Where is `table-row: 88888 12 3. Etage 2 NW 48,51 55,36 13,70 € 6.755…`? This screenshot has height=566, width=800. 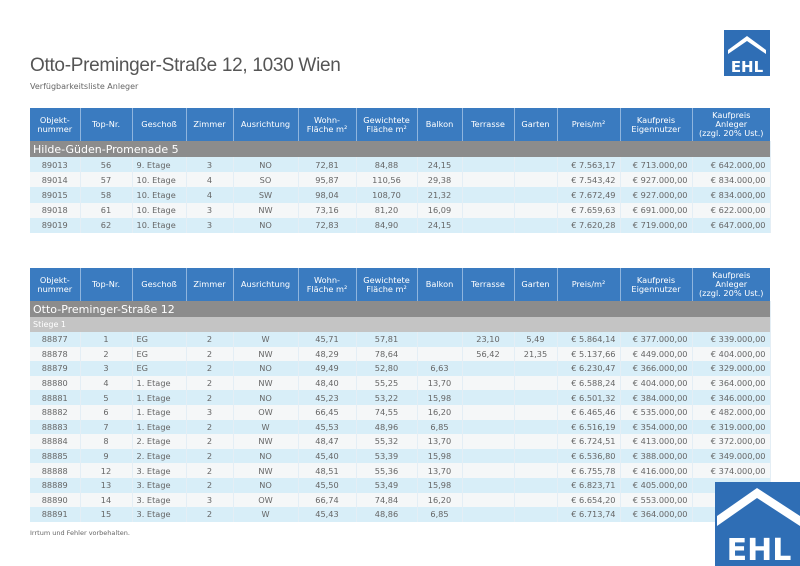 table-row: 88888 12 3. Etage 2 NW 48,51 55,36 13,70 € 6.755… is located at coordinates (400, 470).